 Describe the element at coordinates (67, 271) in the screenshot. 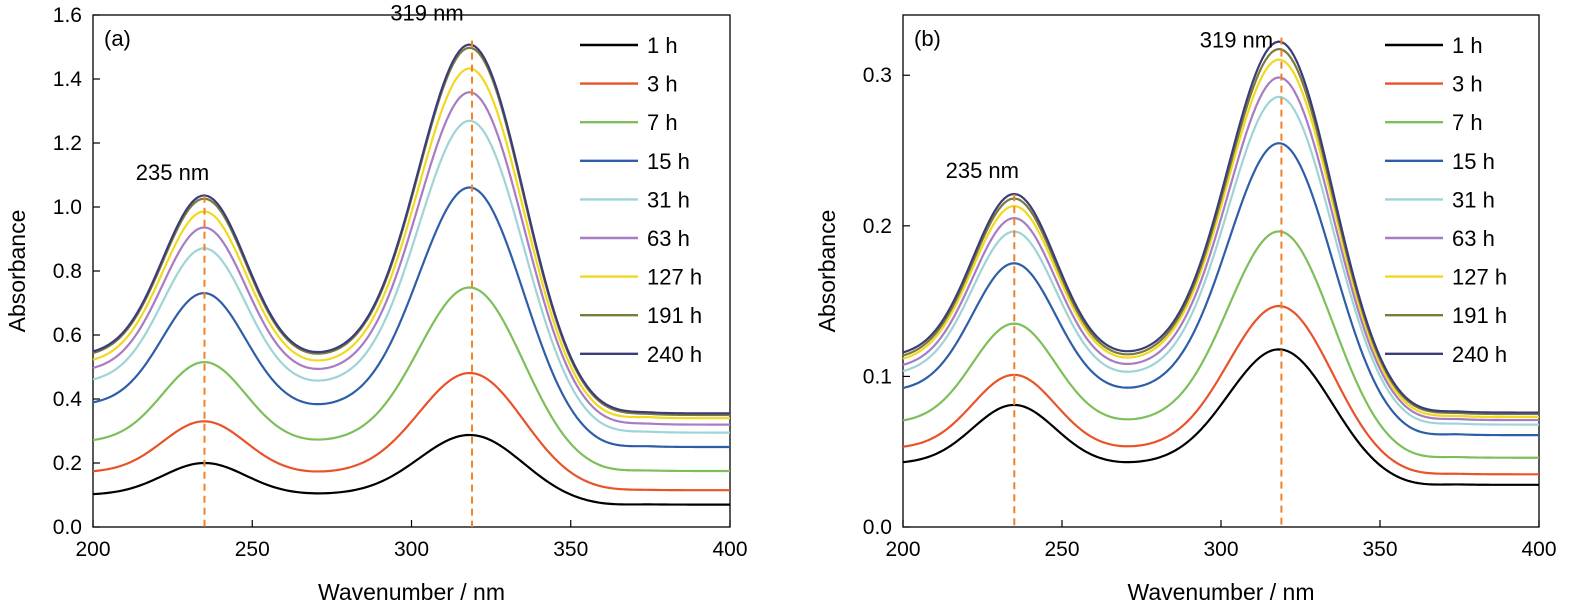

I see `y-tick-label: 0.8` at that location.